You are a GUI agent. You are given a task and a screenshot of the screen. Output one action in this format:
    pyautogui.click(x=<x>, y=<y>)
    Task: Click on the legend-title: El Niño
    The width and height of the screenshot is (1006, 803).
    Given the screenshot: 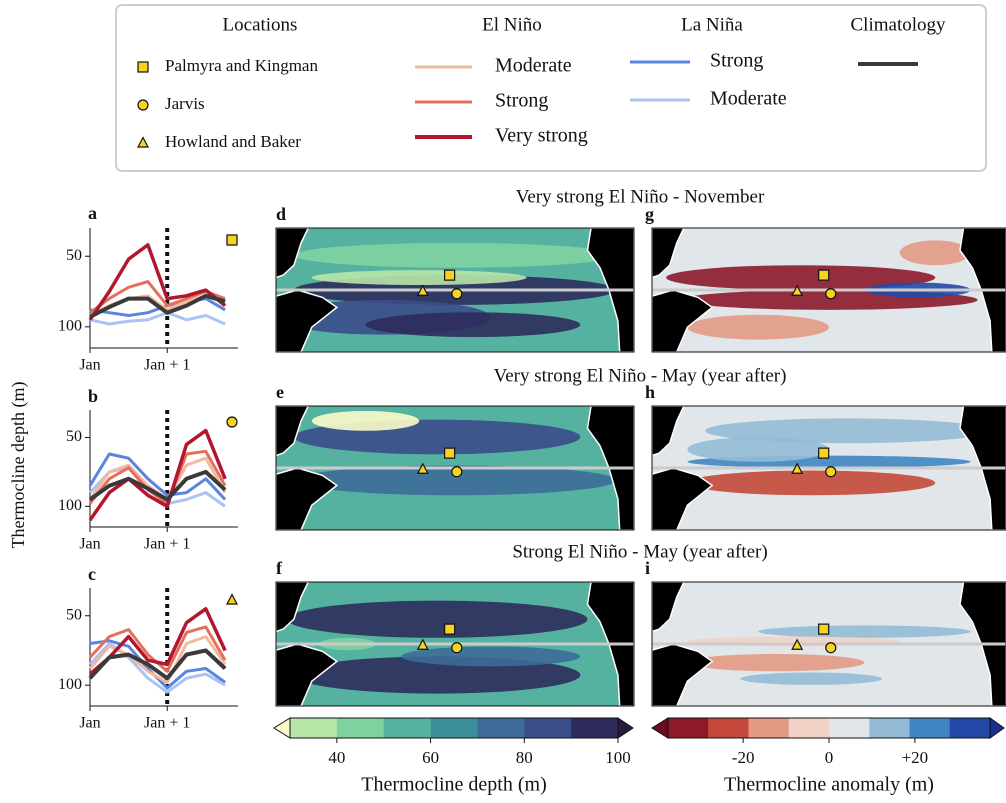 What is the action you would take?
    pyautogui.click(x=512, y=24)
    